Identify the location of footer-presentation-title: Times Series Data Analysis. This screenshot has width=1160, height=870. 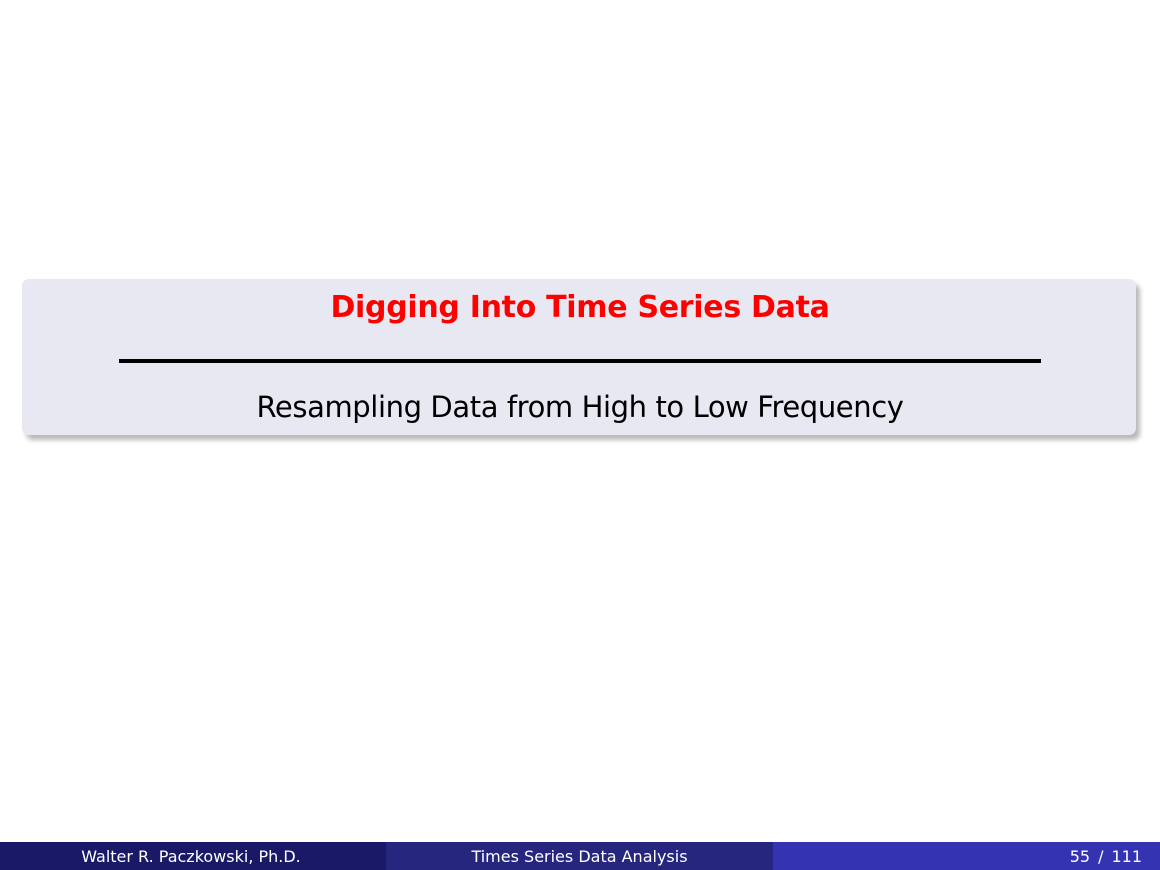
(579, 856).